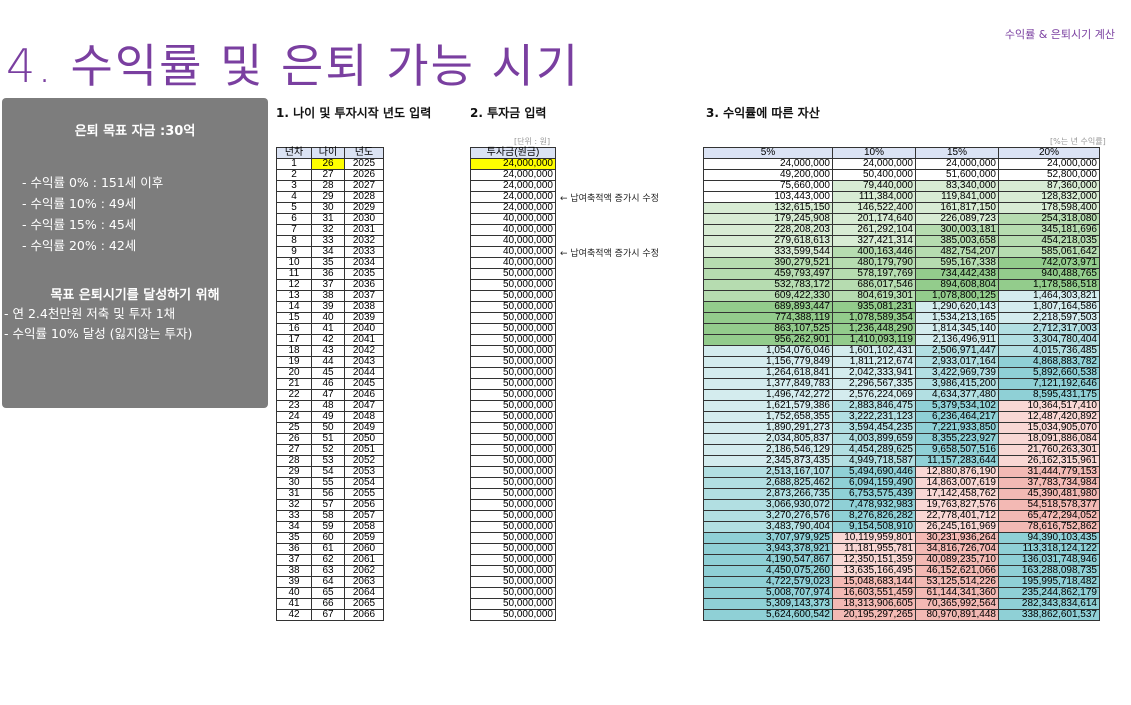 This screenshot has height=705, width=1131. I want to click on year-no-cell: 31, so click(294, 494).